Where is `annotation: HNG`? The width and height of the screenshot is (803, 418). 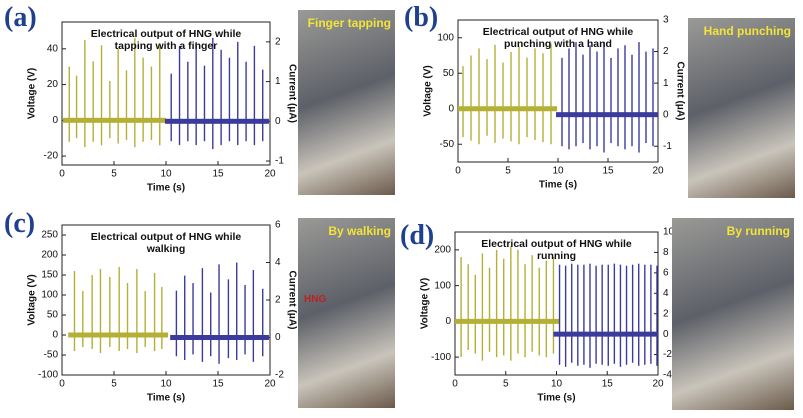 annotation: HNG is located at coordinates (315, 299).